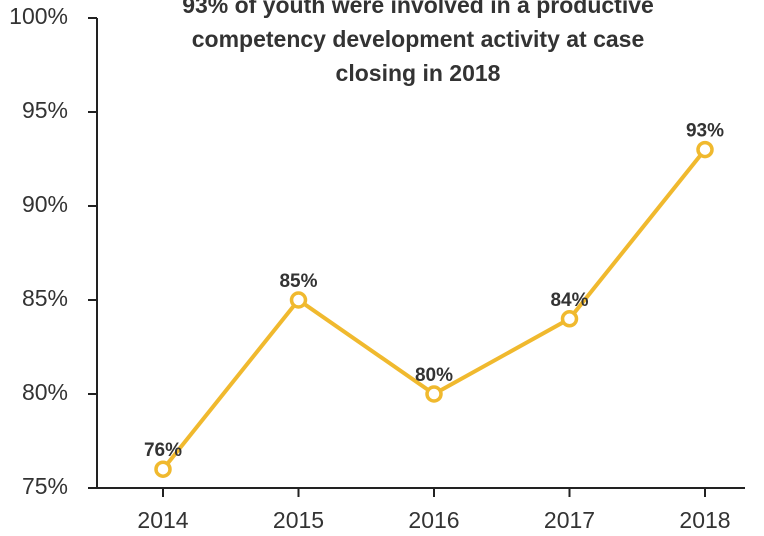 The height and width of the screenshot is (536, 764). I want to click on value-label: 76%, so click(163, 450).